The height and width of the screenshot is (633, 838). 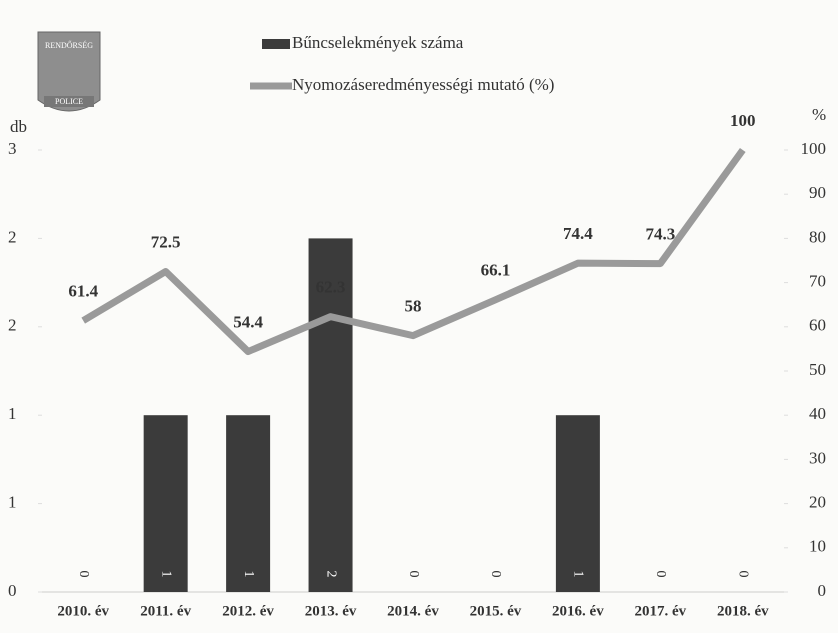 What do you see at coordinates (248, 611) in the screenshot?
I see `x-tick-label: 2012. év` at bounding box center [248, 611].